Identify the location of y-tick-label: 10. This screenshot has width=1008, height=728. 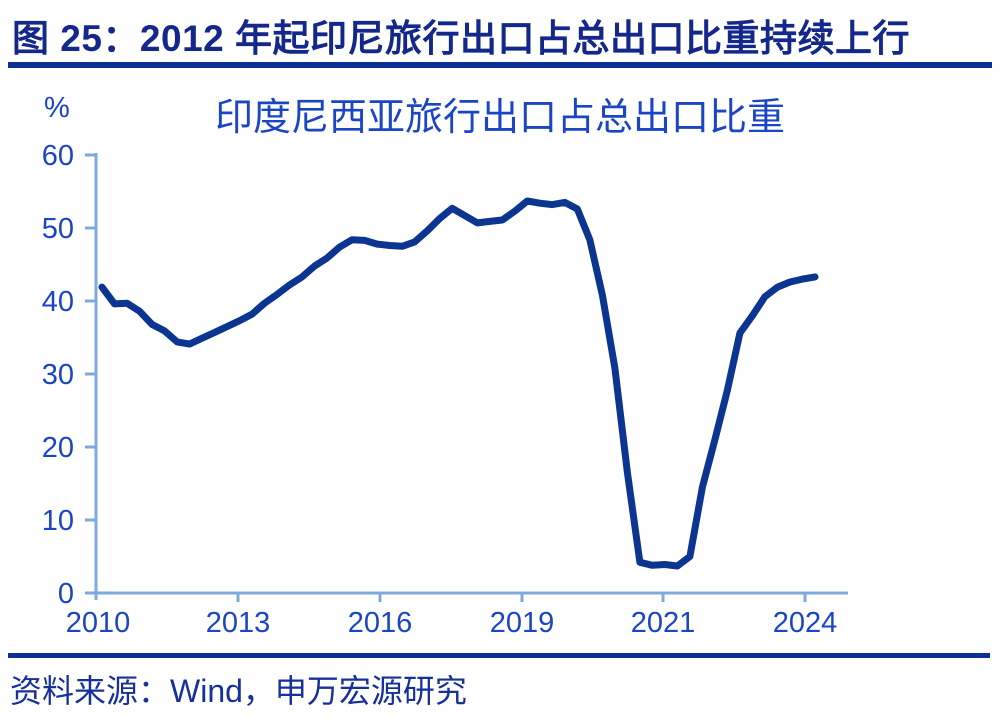
(58, 521).